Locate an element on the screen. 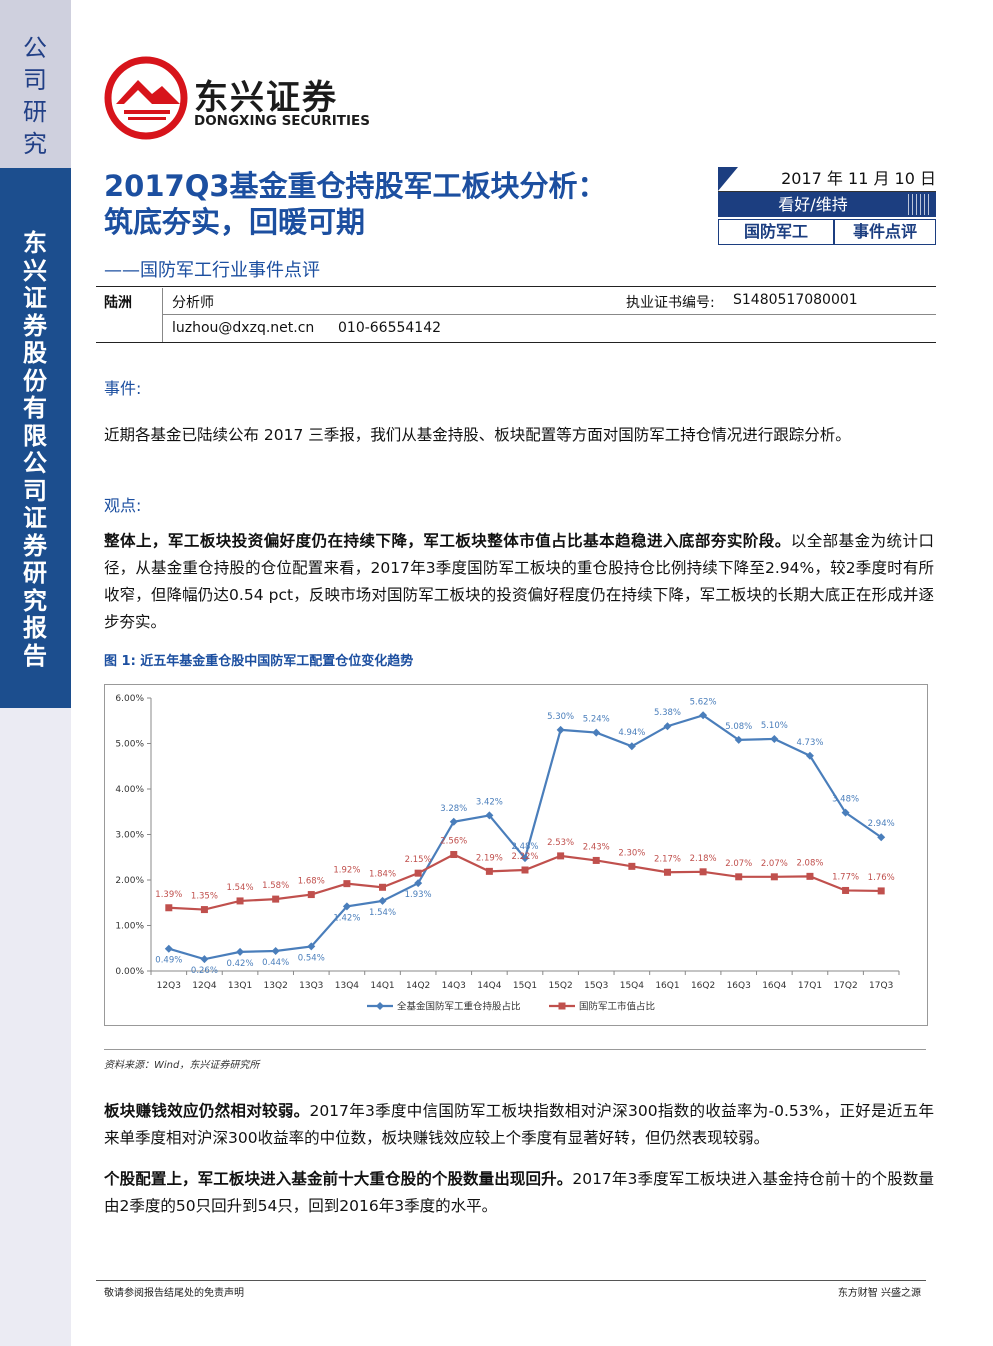  x-tick-label: 16Q4 is located at coordinates (774, 986).